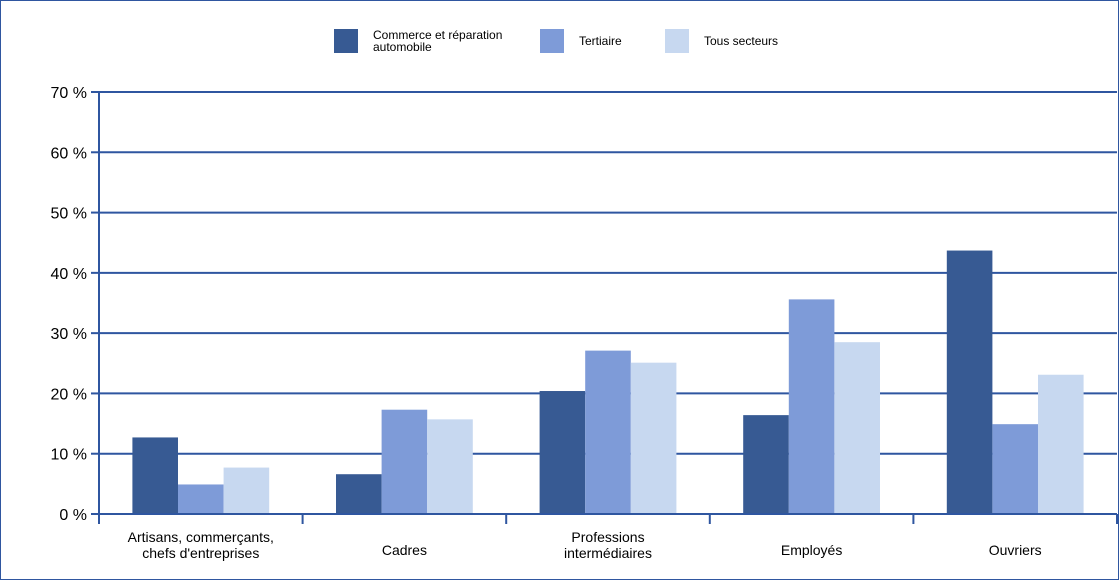 The width and height of the screenshot is (1119, 580). I want to click on legend-label: Tertiaire, so click(600, 41).